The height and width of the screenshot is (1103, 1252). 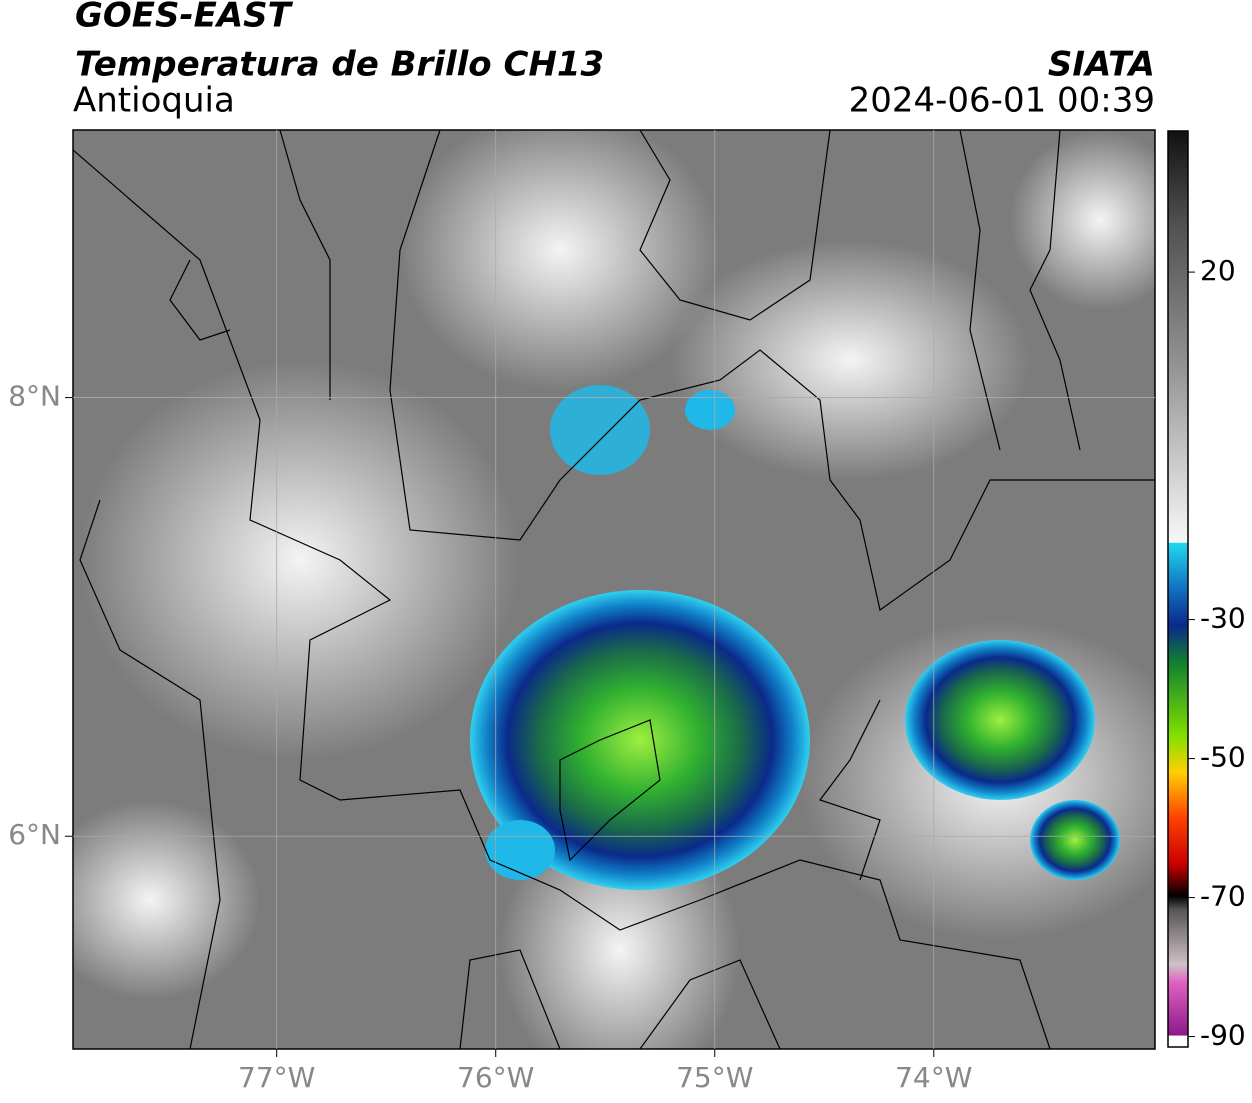 What do you see at coordinates (276, 1077) in the screenshot?
I see `x-tick-label: 77°W` at bounding box center [276, 1077].